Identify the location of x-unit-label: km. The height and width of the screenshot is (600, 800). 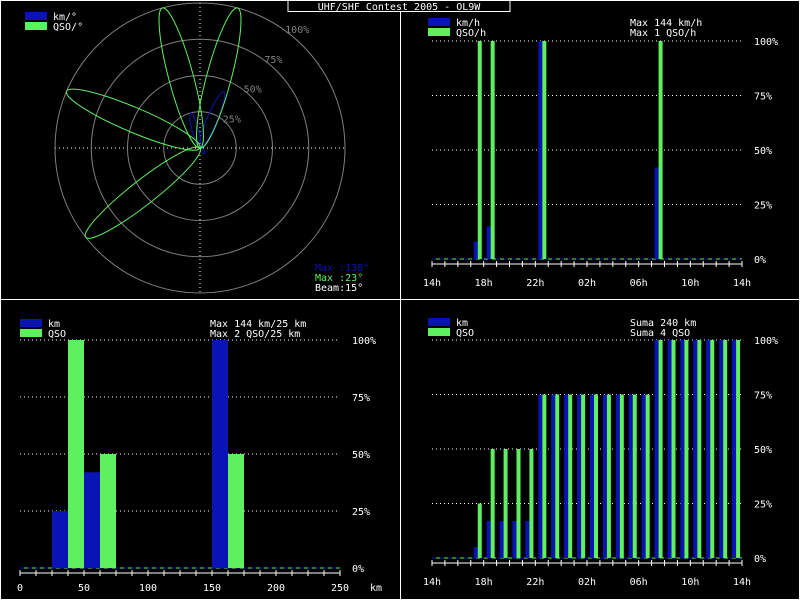
(376, 588).